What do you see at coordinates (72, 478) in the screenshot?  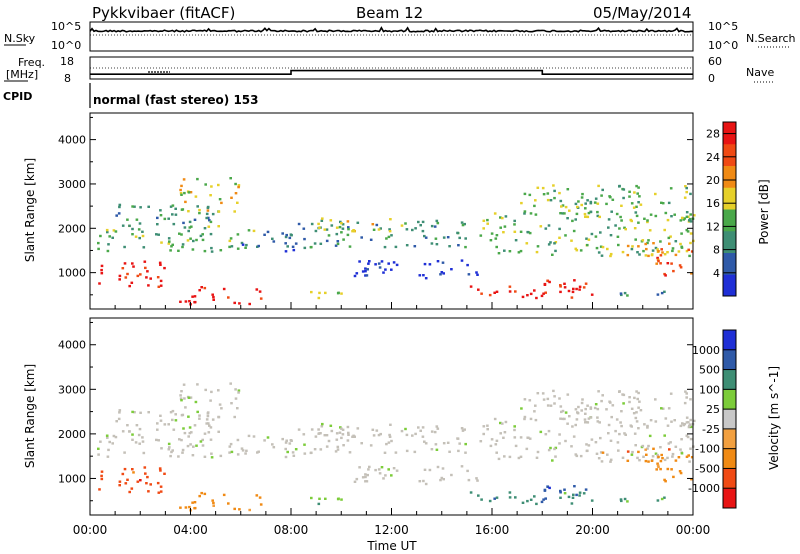 I see `velocity-ytick-label-0: 1000` at bounding box center [72, 478].